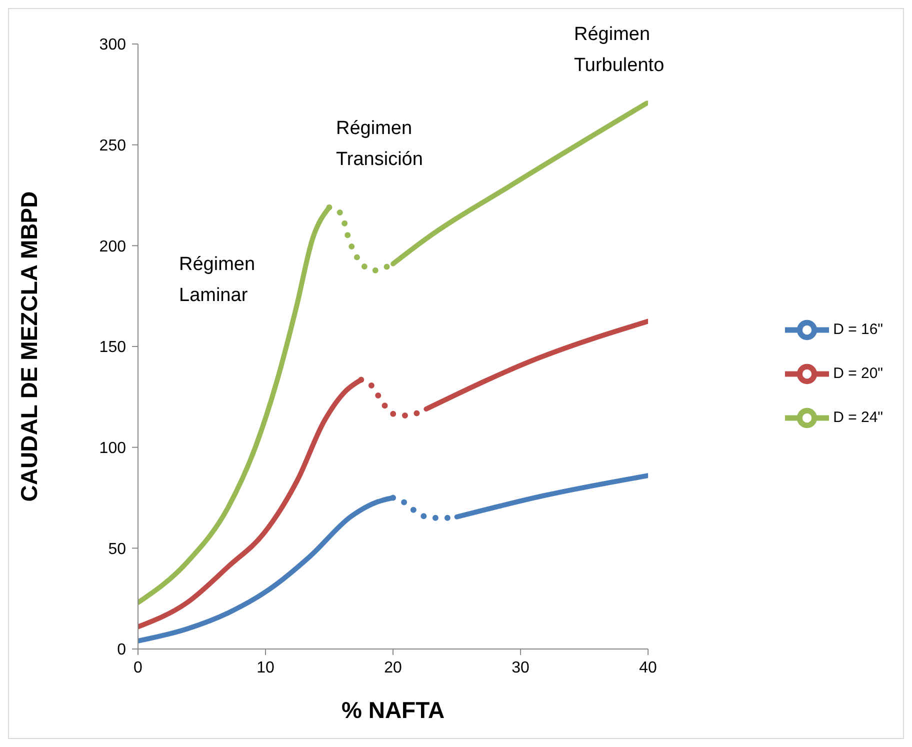 The height and width of the screenshot is (747, 912). What do you see at coordinates (521, 667) in the screenshot?
I see `x-tick-label: 30` at bounding box center [521, 667].